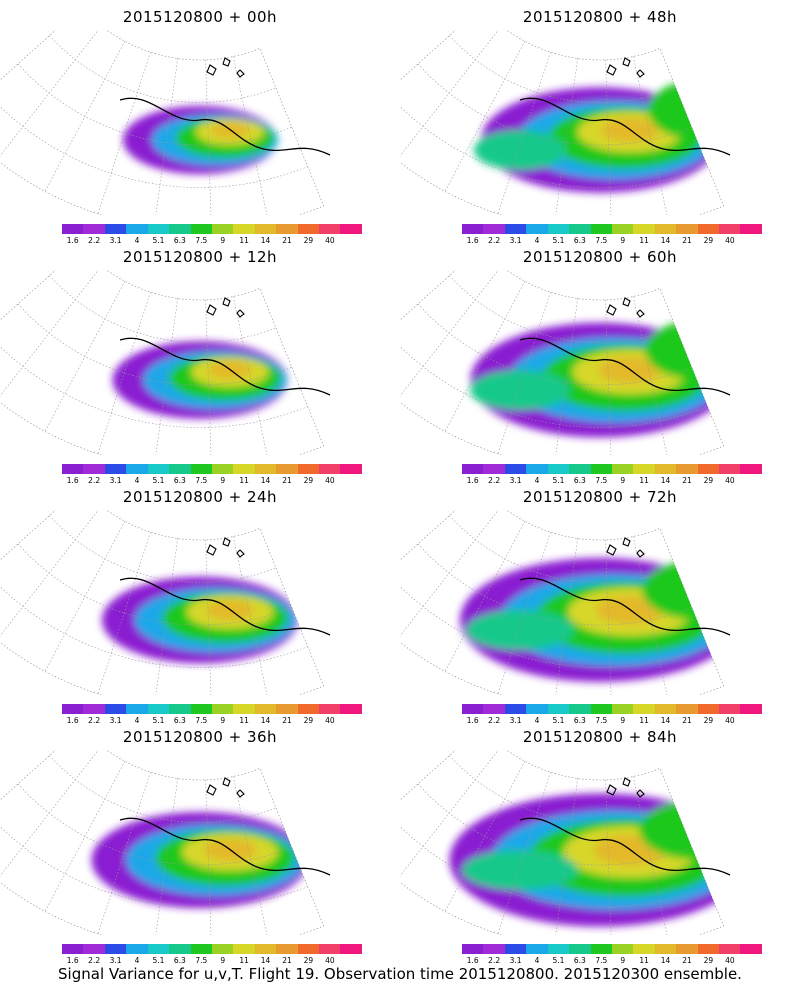  I want to click on panel-title: 2015120800 + 36h, so click(200, 737).